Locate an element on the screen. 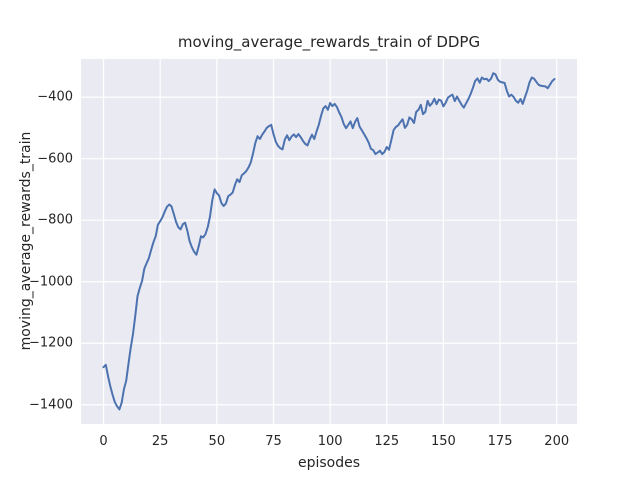 The height and width of the screenshot is (480, 640). y-tick-label: −800 is located at coordinates (55, 220).